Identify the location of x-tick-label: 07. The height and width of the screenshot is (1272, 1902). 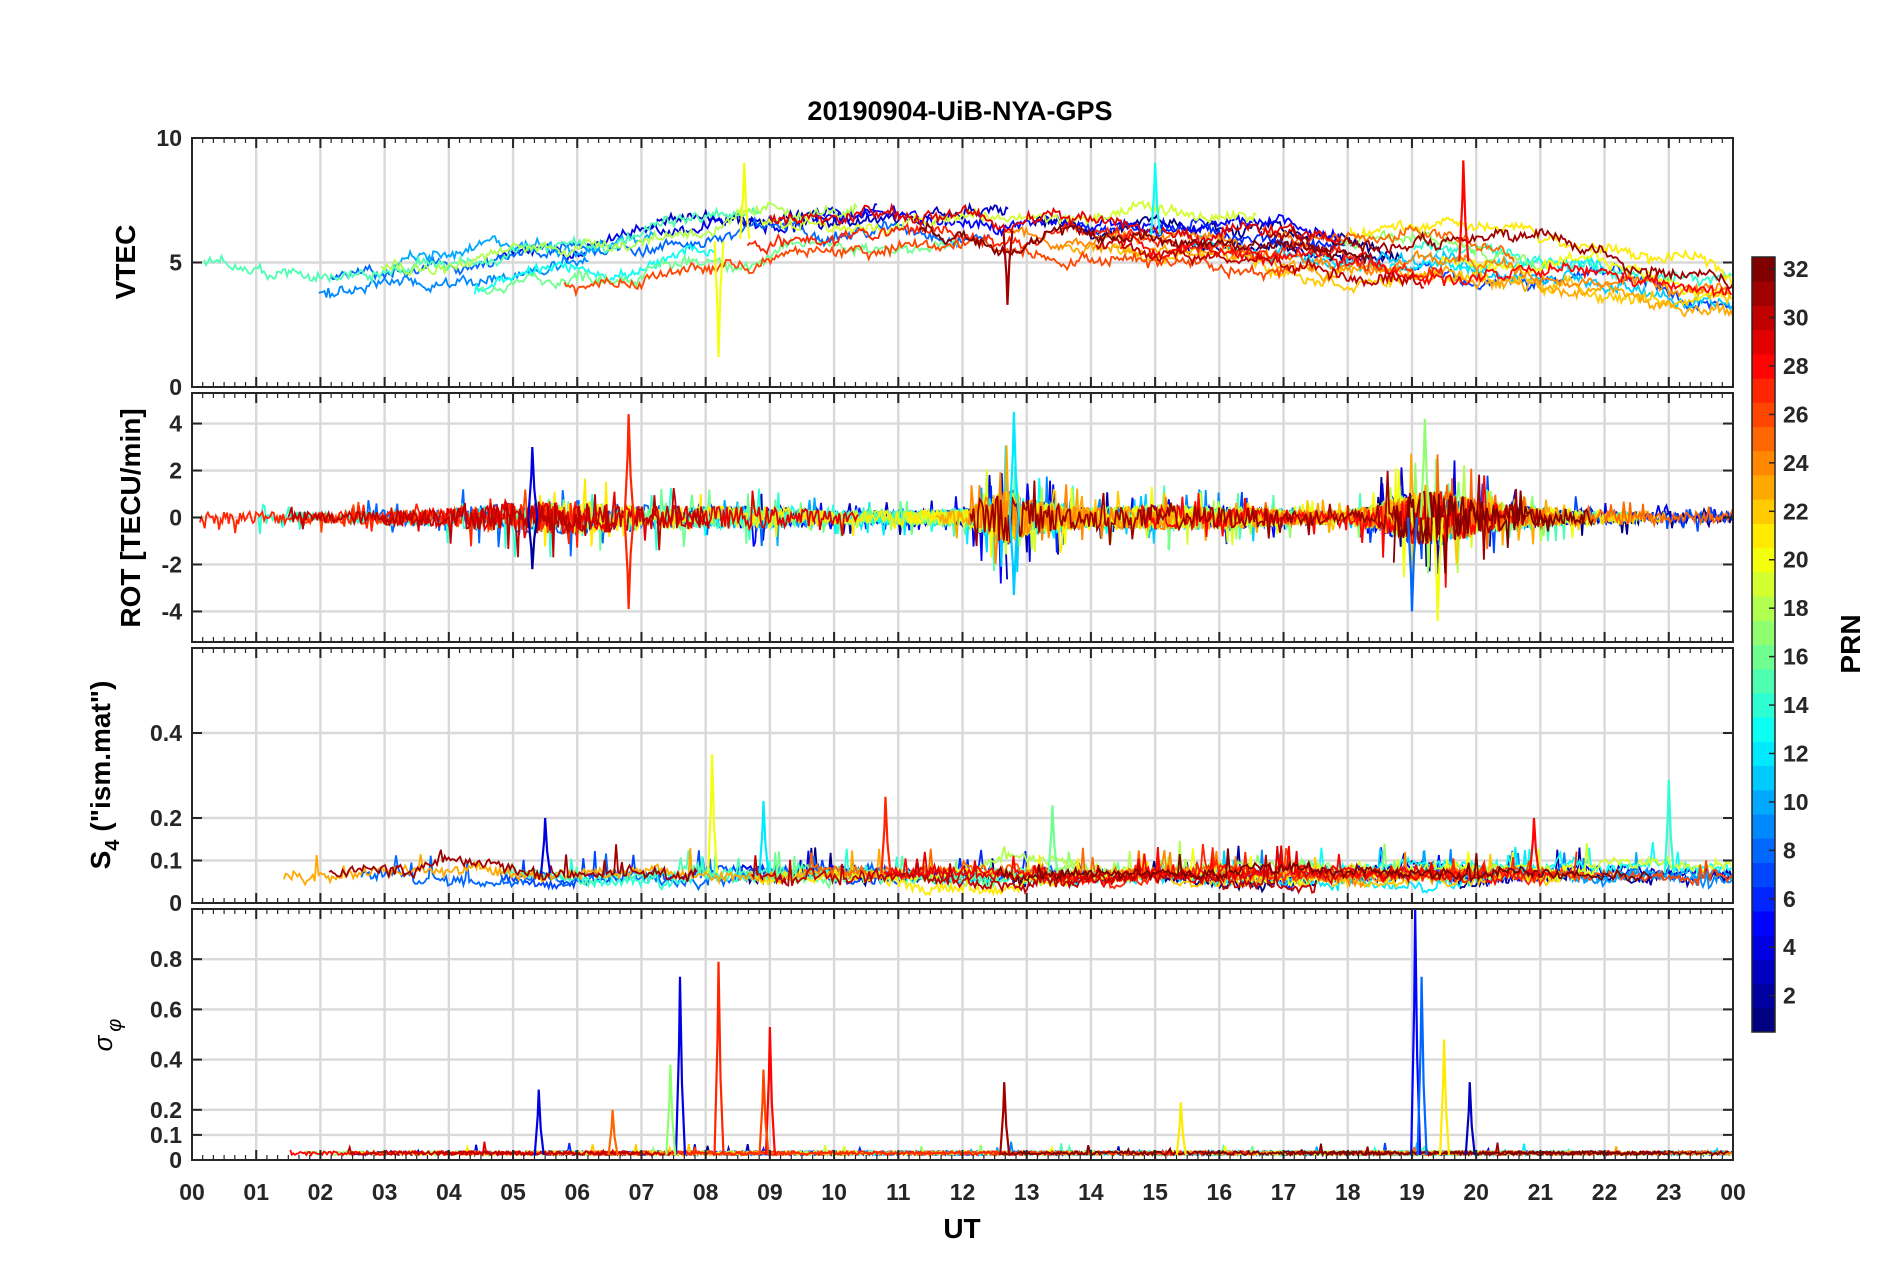
(642, 1192).